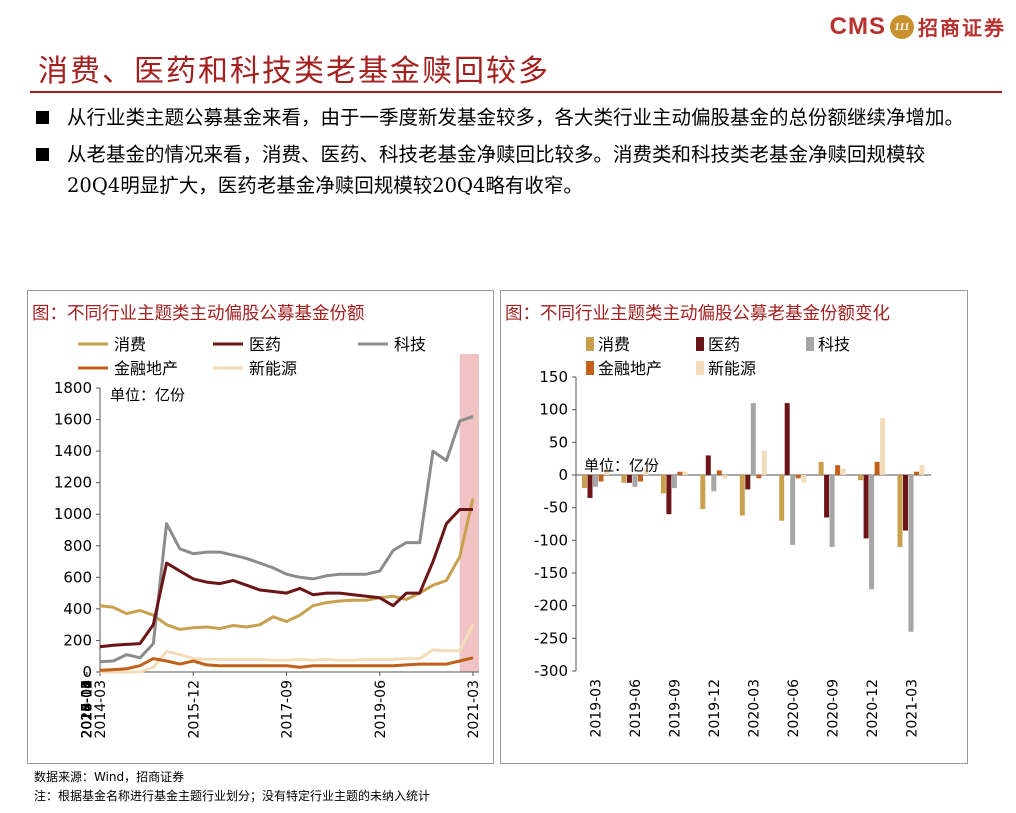  I want to click on logo-cn-text: 招商证券, so click(962, 28).